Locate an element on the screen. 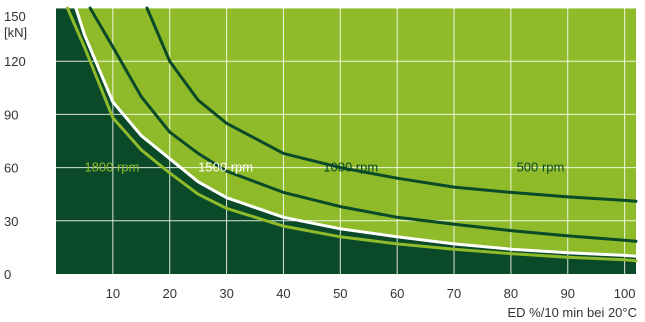  x-tick-label: 30 is located at coordinates (226, 293).